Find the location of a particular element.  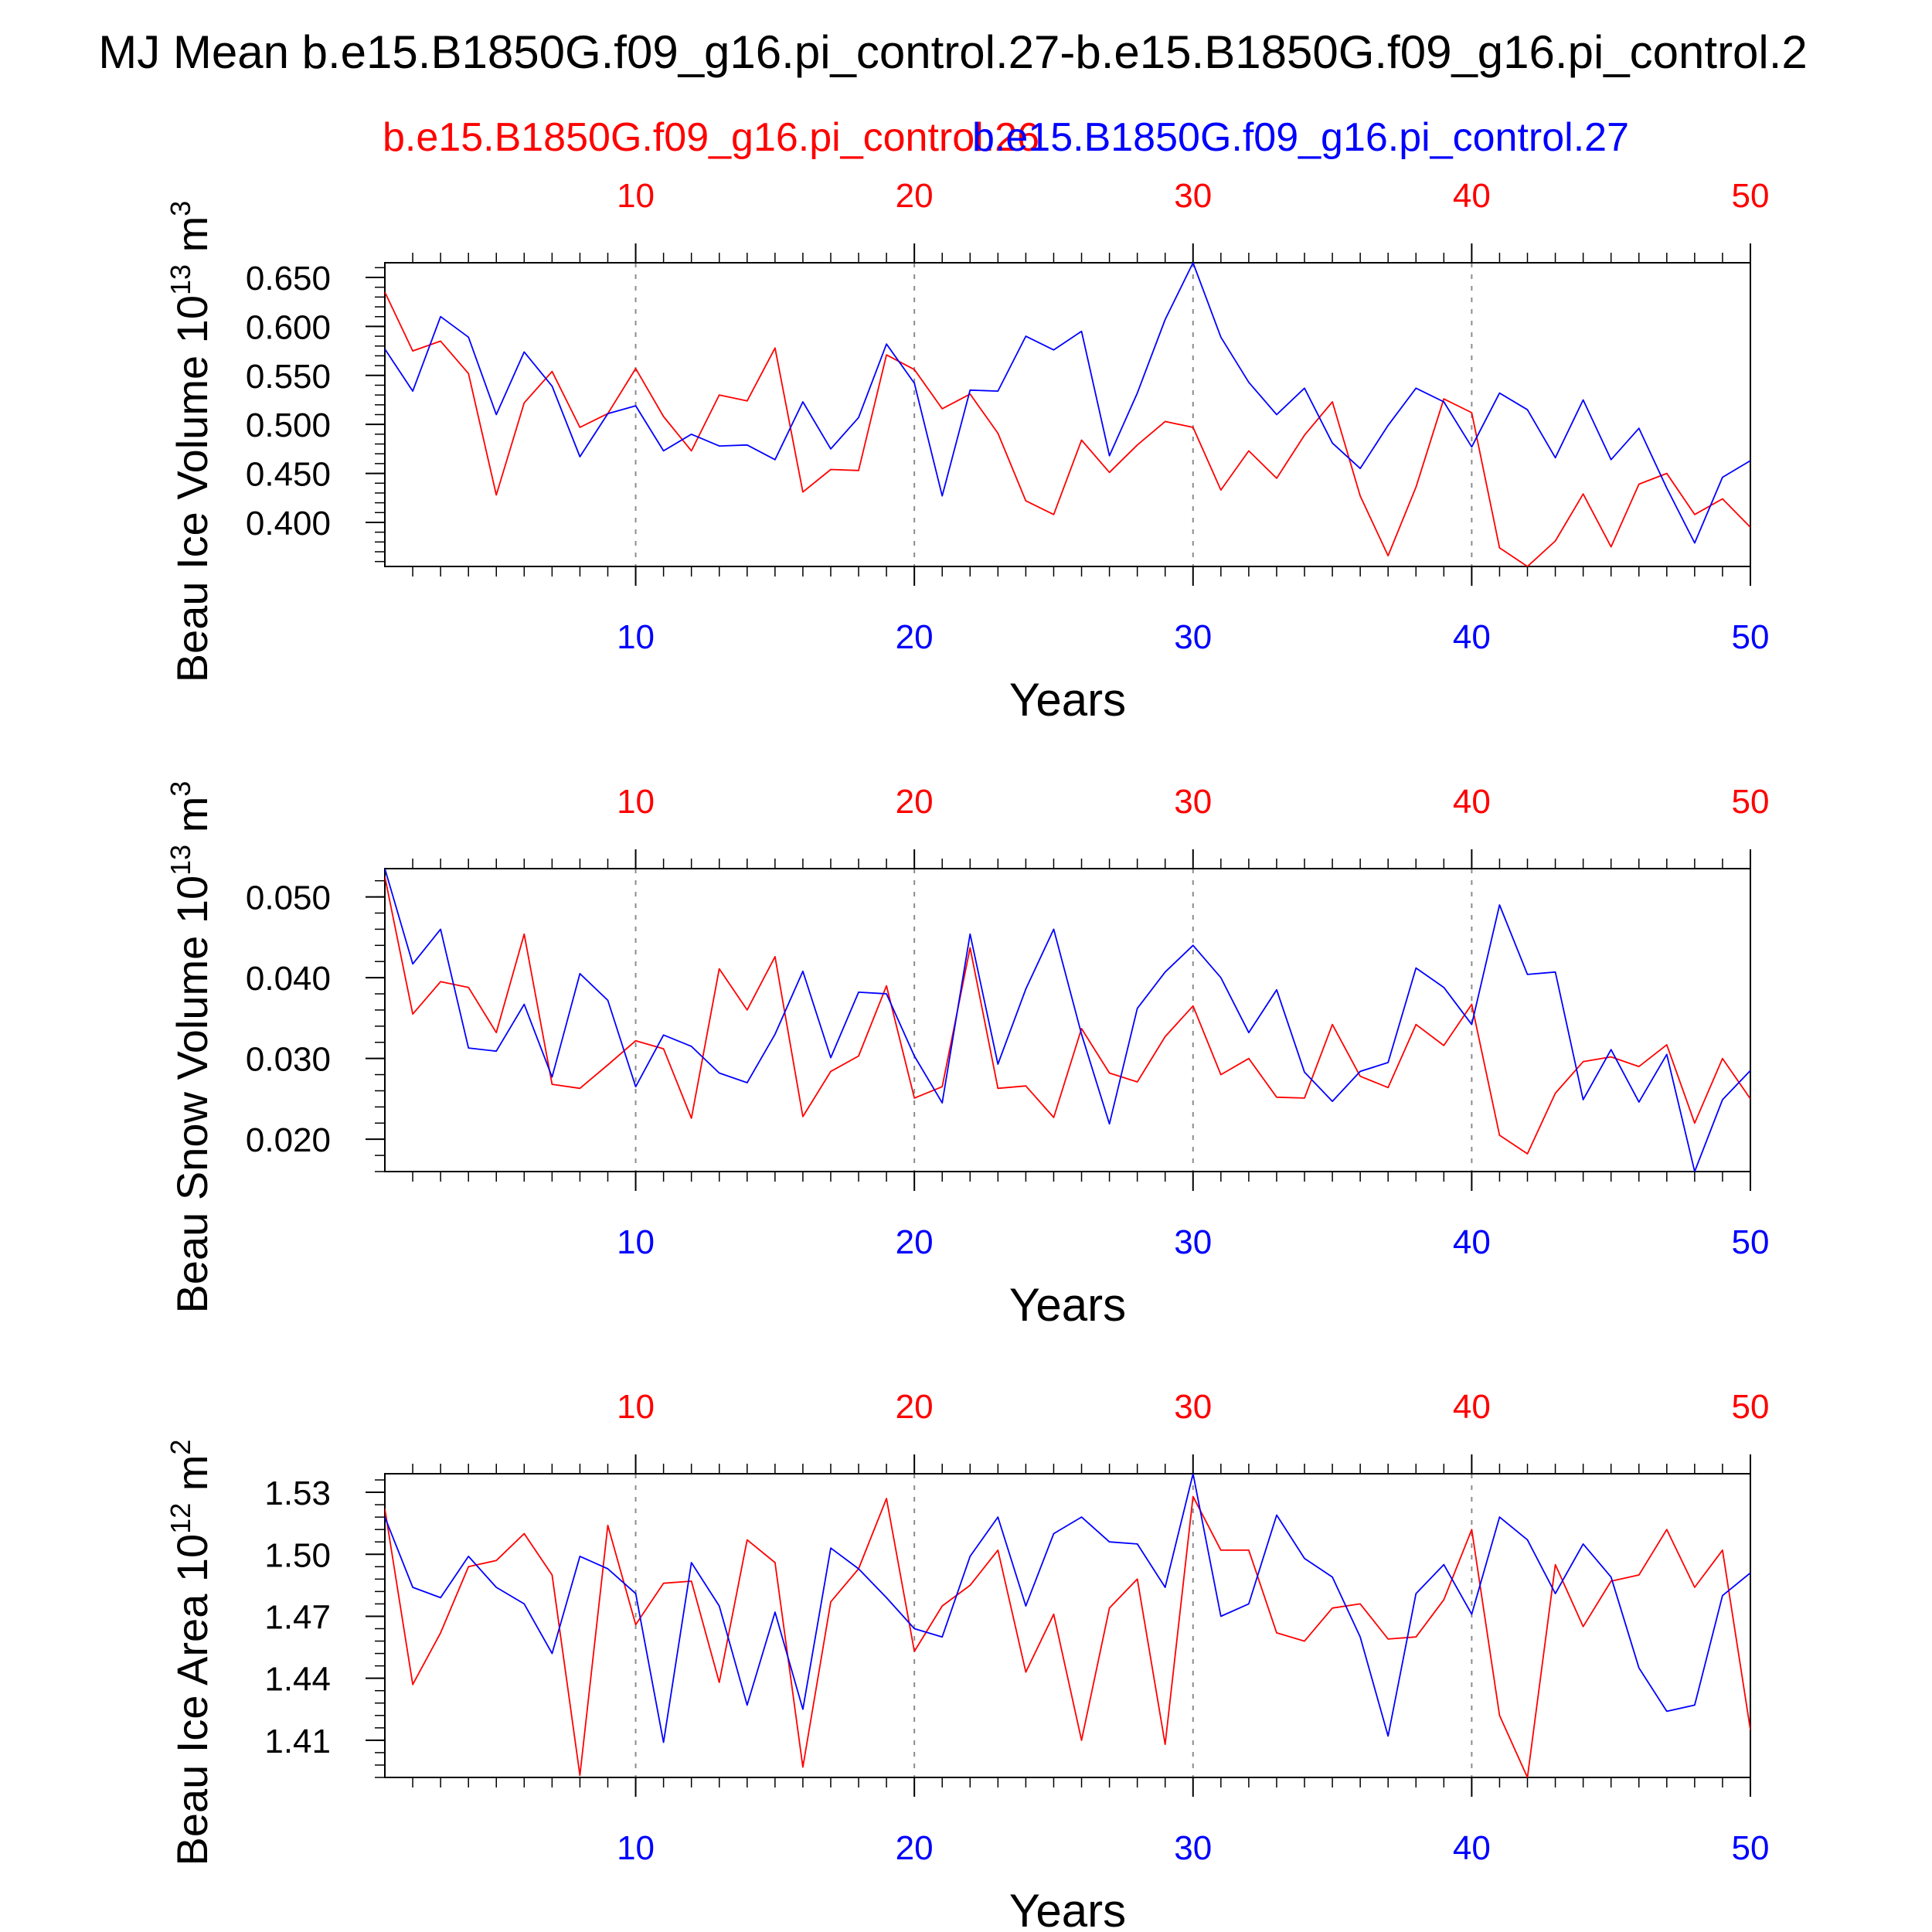

y-tick-label: 1.53 is located at coordinates (298, 1494).